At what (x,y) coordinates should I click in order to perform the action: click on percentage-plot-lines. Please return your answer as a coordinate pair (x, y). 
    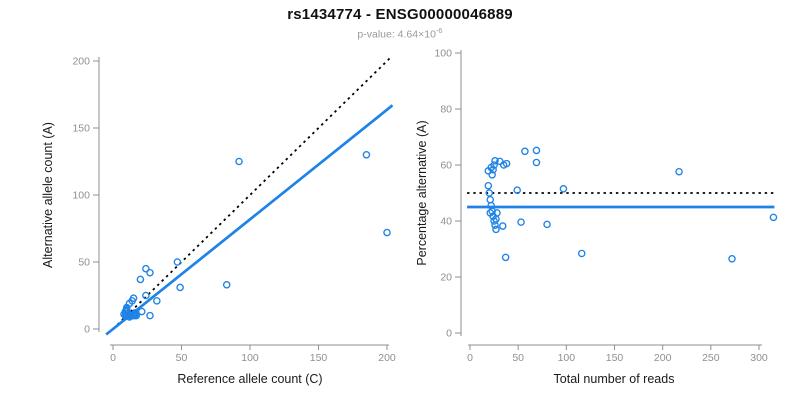
    Looking at the image, I should click on (621, 200).